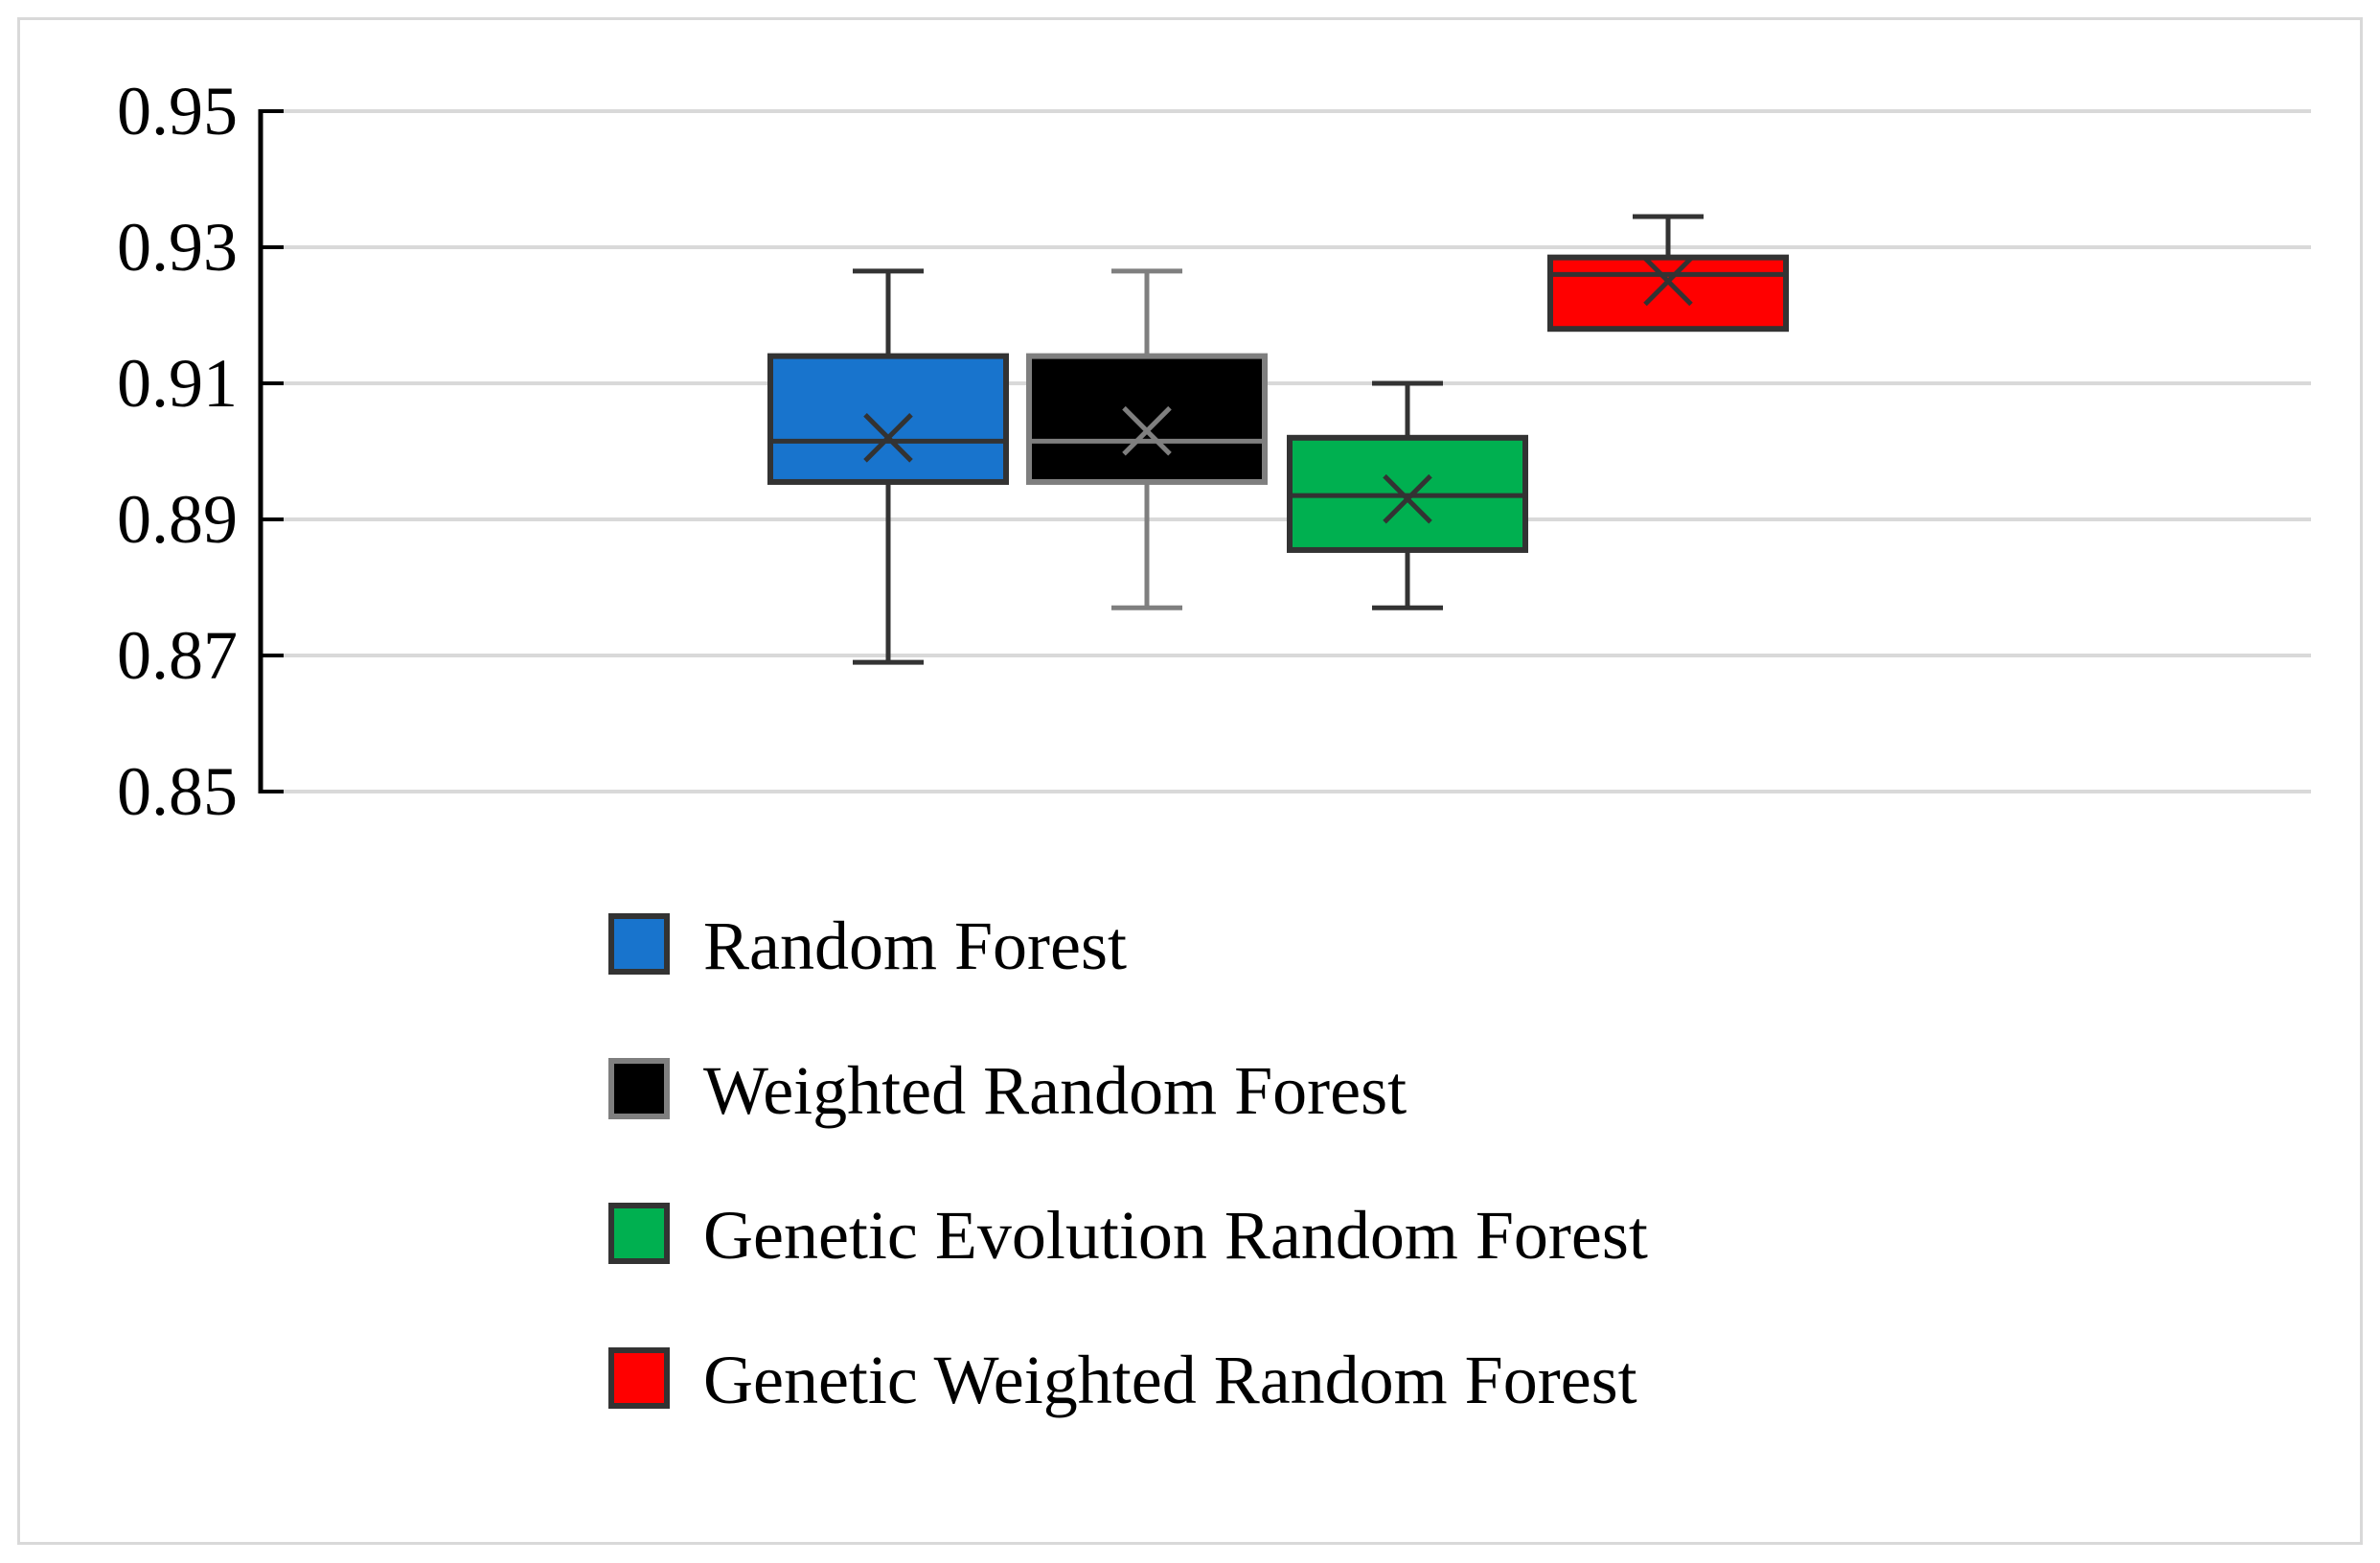 The height and width of the screenshot is (1563, 2380). I want to click on y-tick-label: 0.93, so click(178, 248).